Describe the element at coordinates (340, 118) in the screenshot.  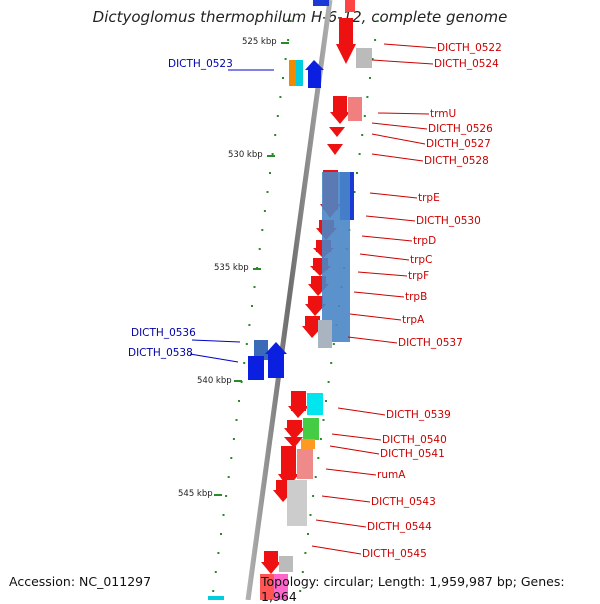
I see `gene-trmU-head` at that location.